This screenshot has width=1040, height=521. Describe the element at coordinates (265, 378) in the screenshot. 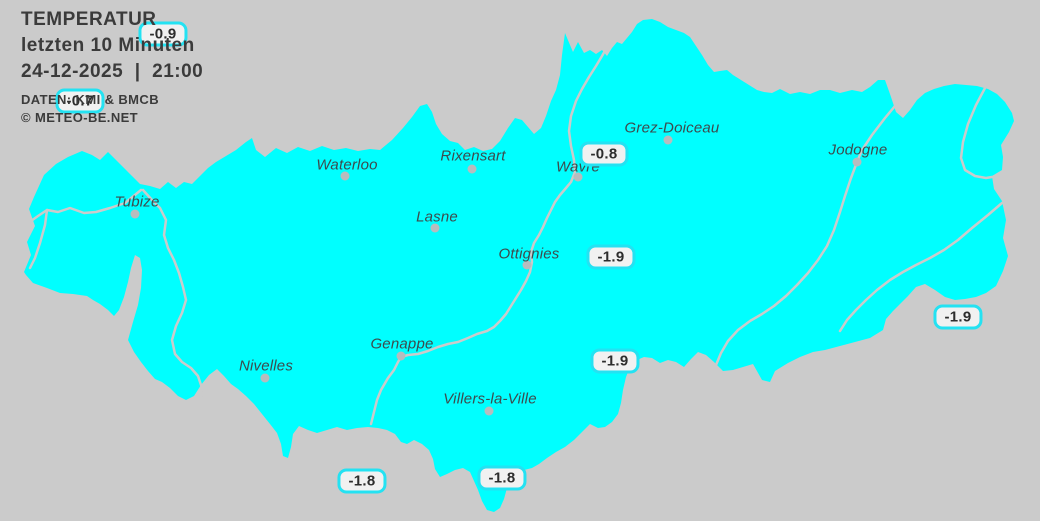

I see `city-dot-nivelles` at that location.